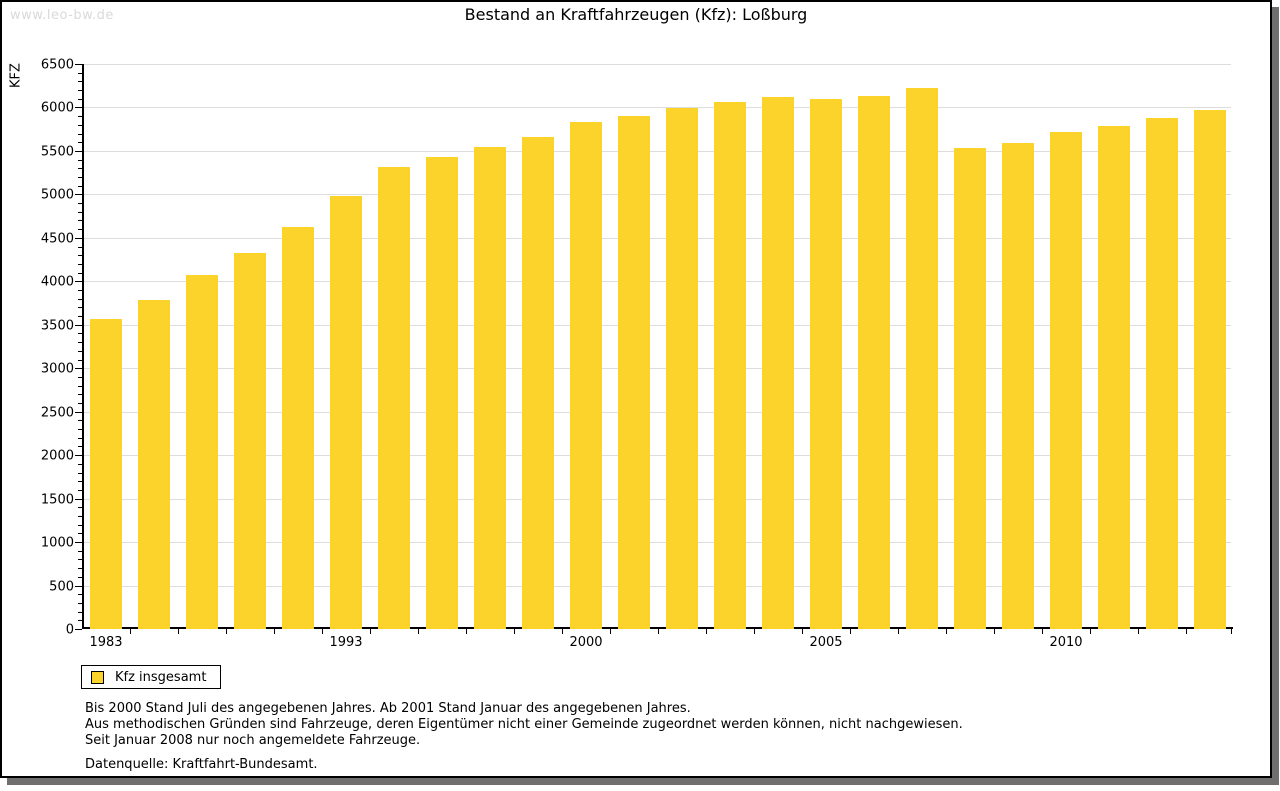  Describe the element at coordinates (106, 474) in the screenshot. I see `bar-1983` at that location.